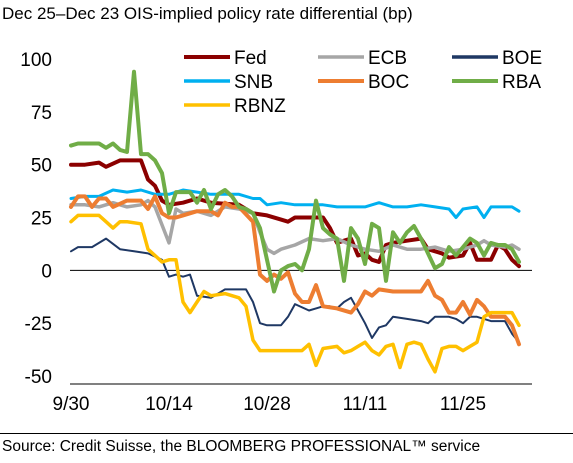 This screenshot has width=573, height=463. What do you see at coordinates (253, 82) in the screenshot?
I see `legend-label-snb: SNB` at bounding box center [253, 82].